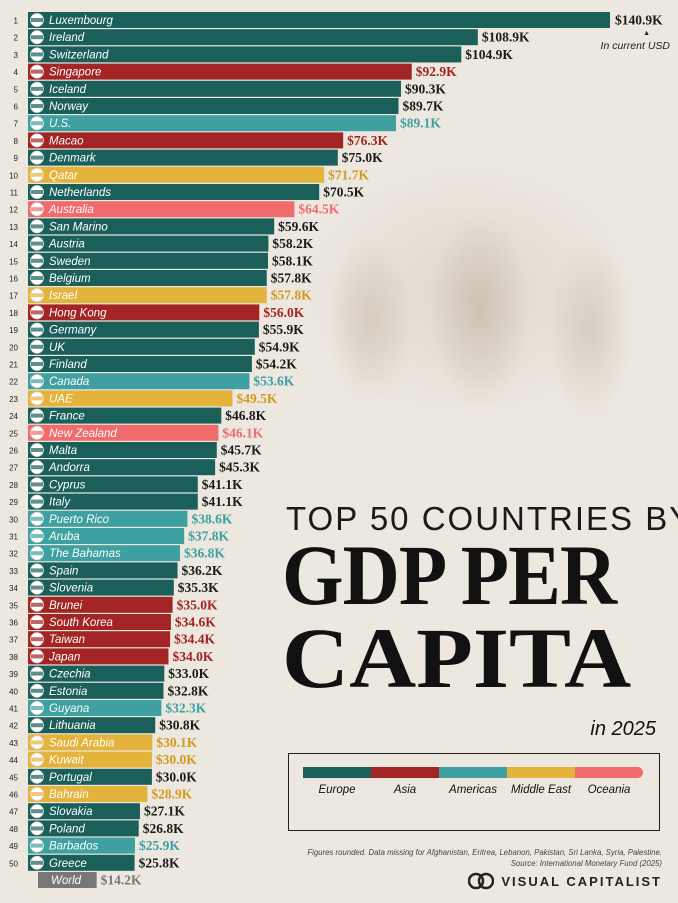  Describe the element at coordinates (68, 90) in the screenshot. I see `country-name: Iceland` at that location.